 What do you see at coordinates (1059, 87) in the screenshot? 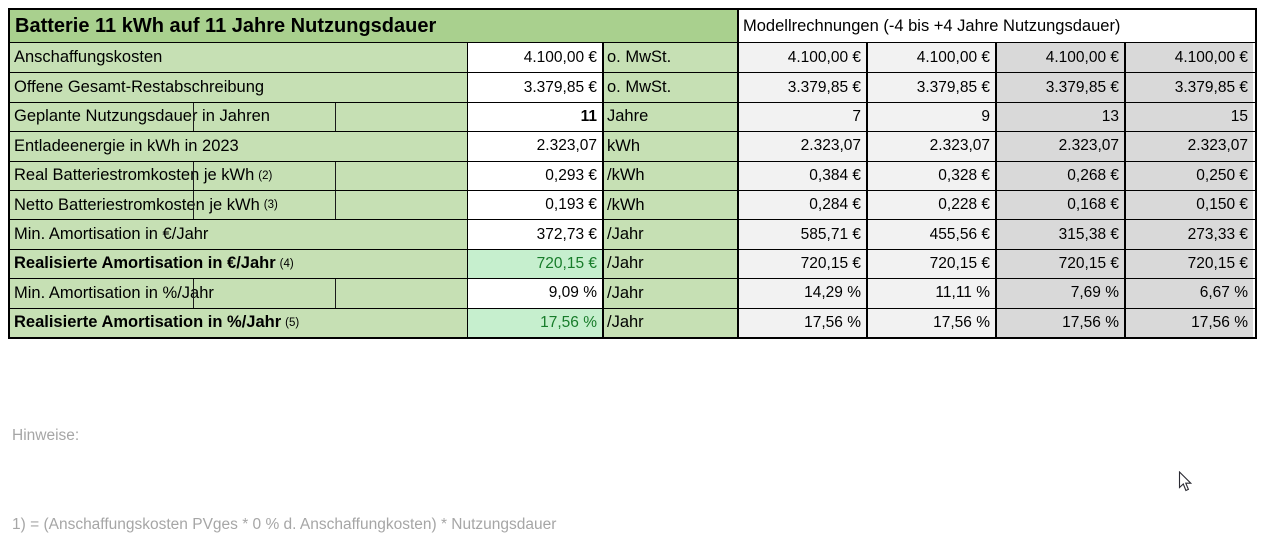
I see `model-cell-3: 3.379,85 €` at bounding box center [1059, 87].